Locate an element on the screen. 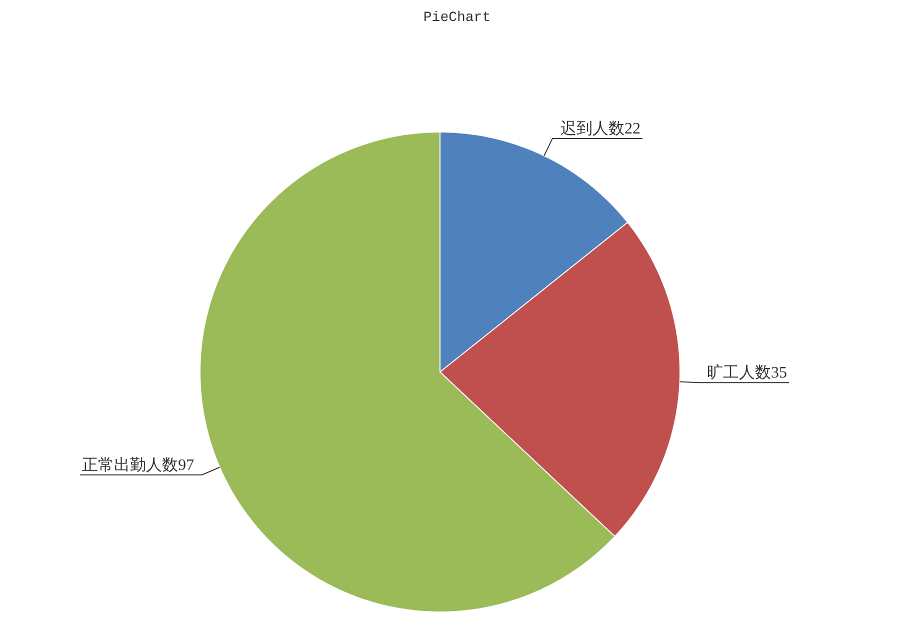  slice-label: 迟到人数 is located at coordinates (592, 128).